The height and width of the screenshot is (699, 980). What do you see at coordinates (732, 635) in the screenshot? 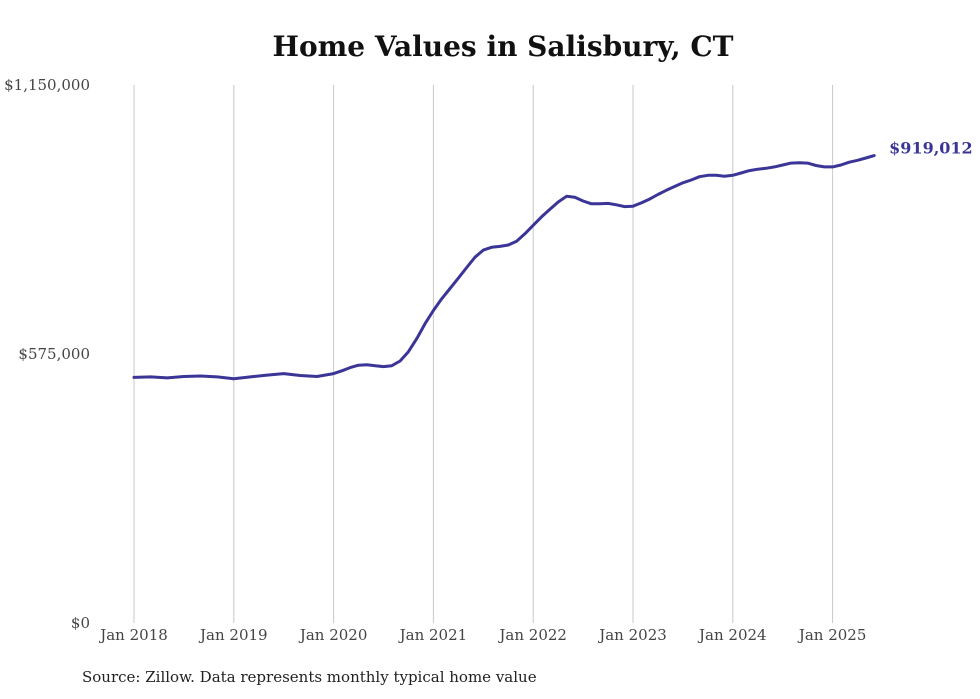
I see `x-tick-label: Jan 2024` at bounding box center [732, 635].